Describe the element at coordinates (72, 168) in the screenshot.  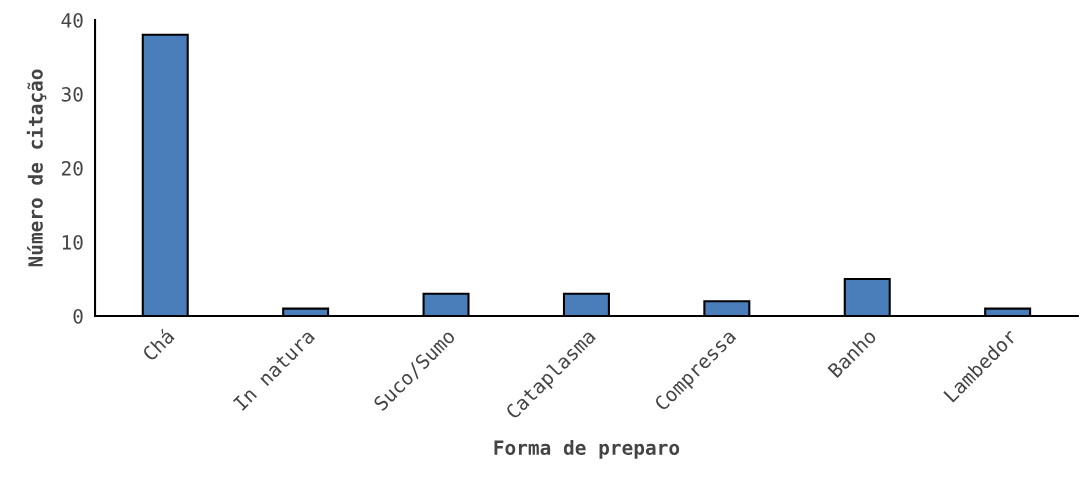
I see `y-tick-label: 20` at that location.